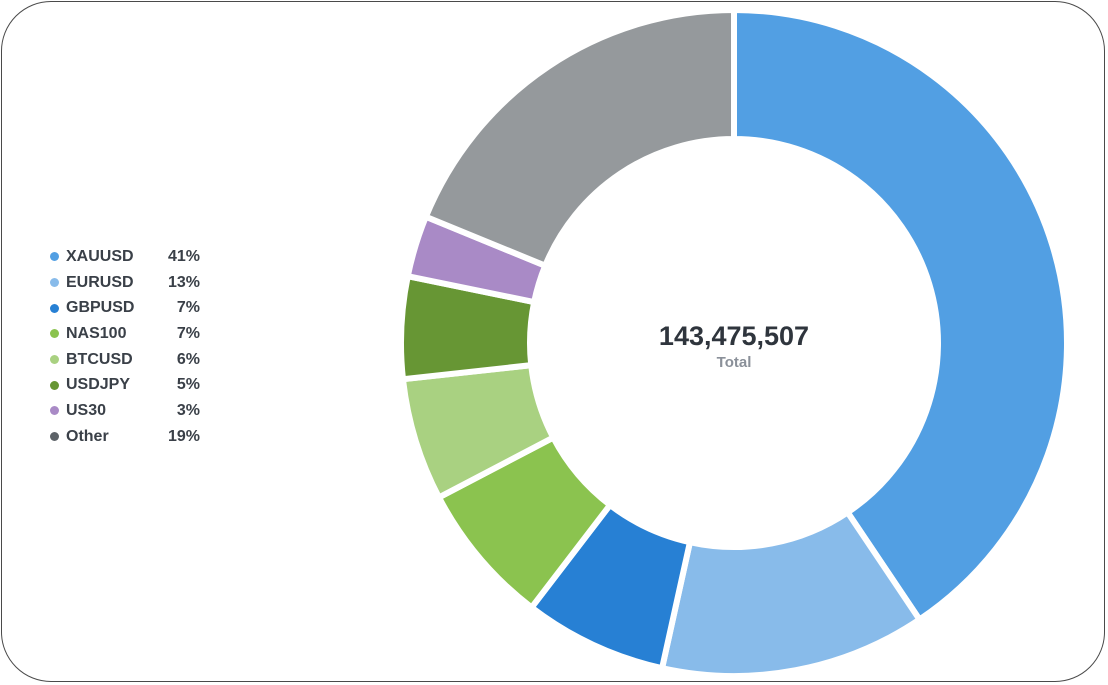 The image size is (1108, 685). Describe the element at coordinates (188, 410) in the screenshot. I see `legend-value: 3%` at that location.